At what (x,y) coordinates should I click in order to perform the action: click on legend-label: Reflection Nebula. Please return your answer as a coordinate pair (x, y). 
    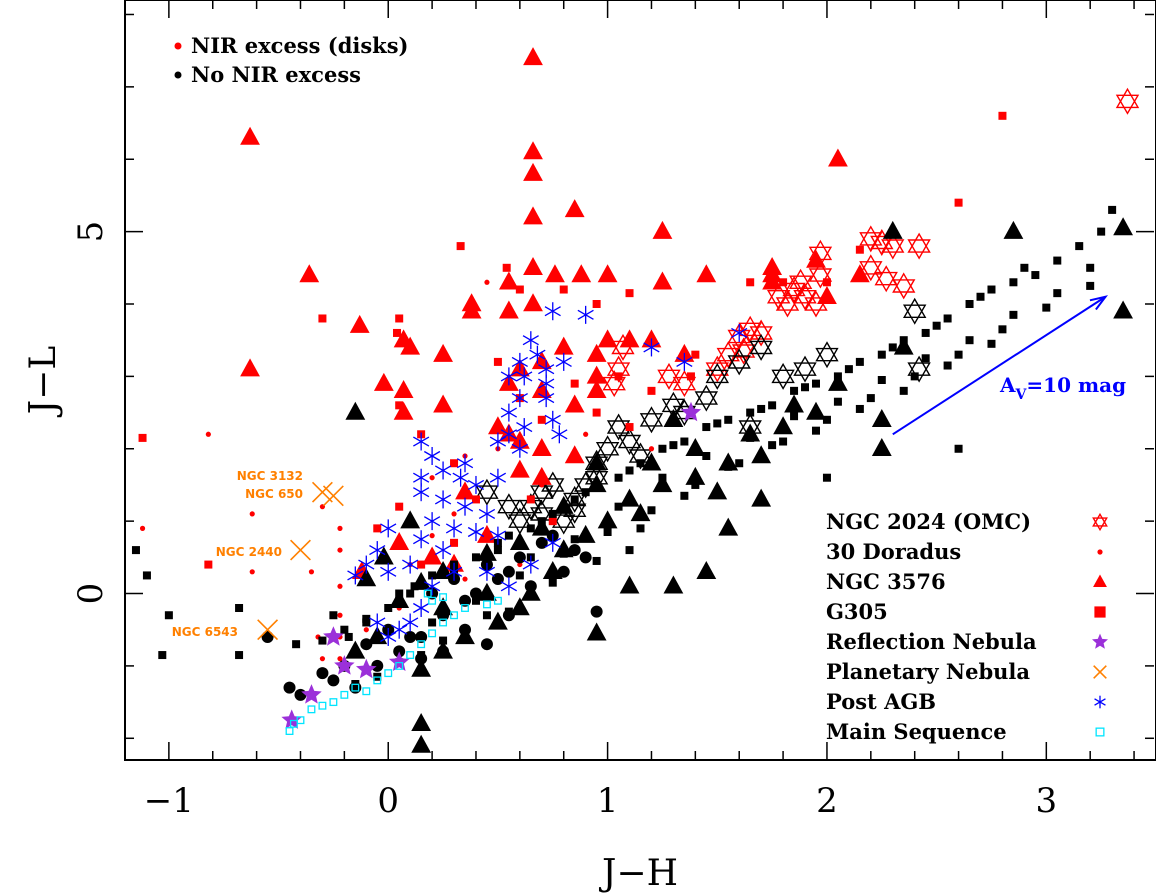
    Looking at the image, I should click on (931, 641).